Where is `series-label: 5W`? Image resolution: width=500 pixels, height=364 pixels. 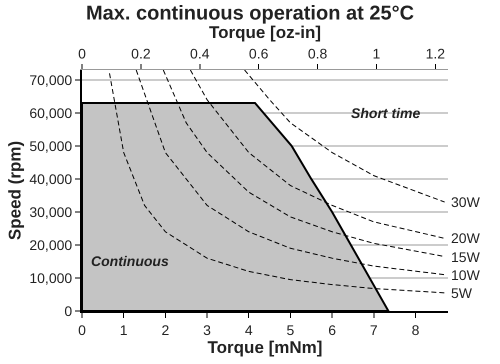 series-label: 5W is located at coordinates (462, 293).